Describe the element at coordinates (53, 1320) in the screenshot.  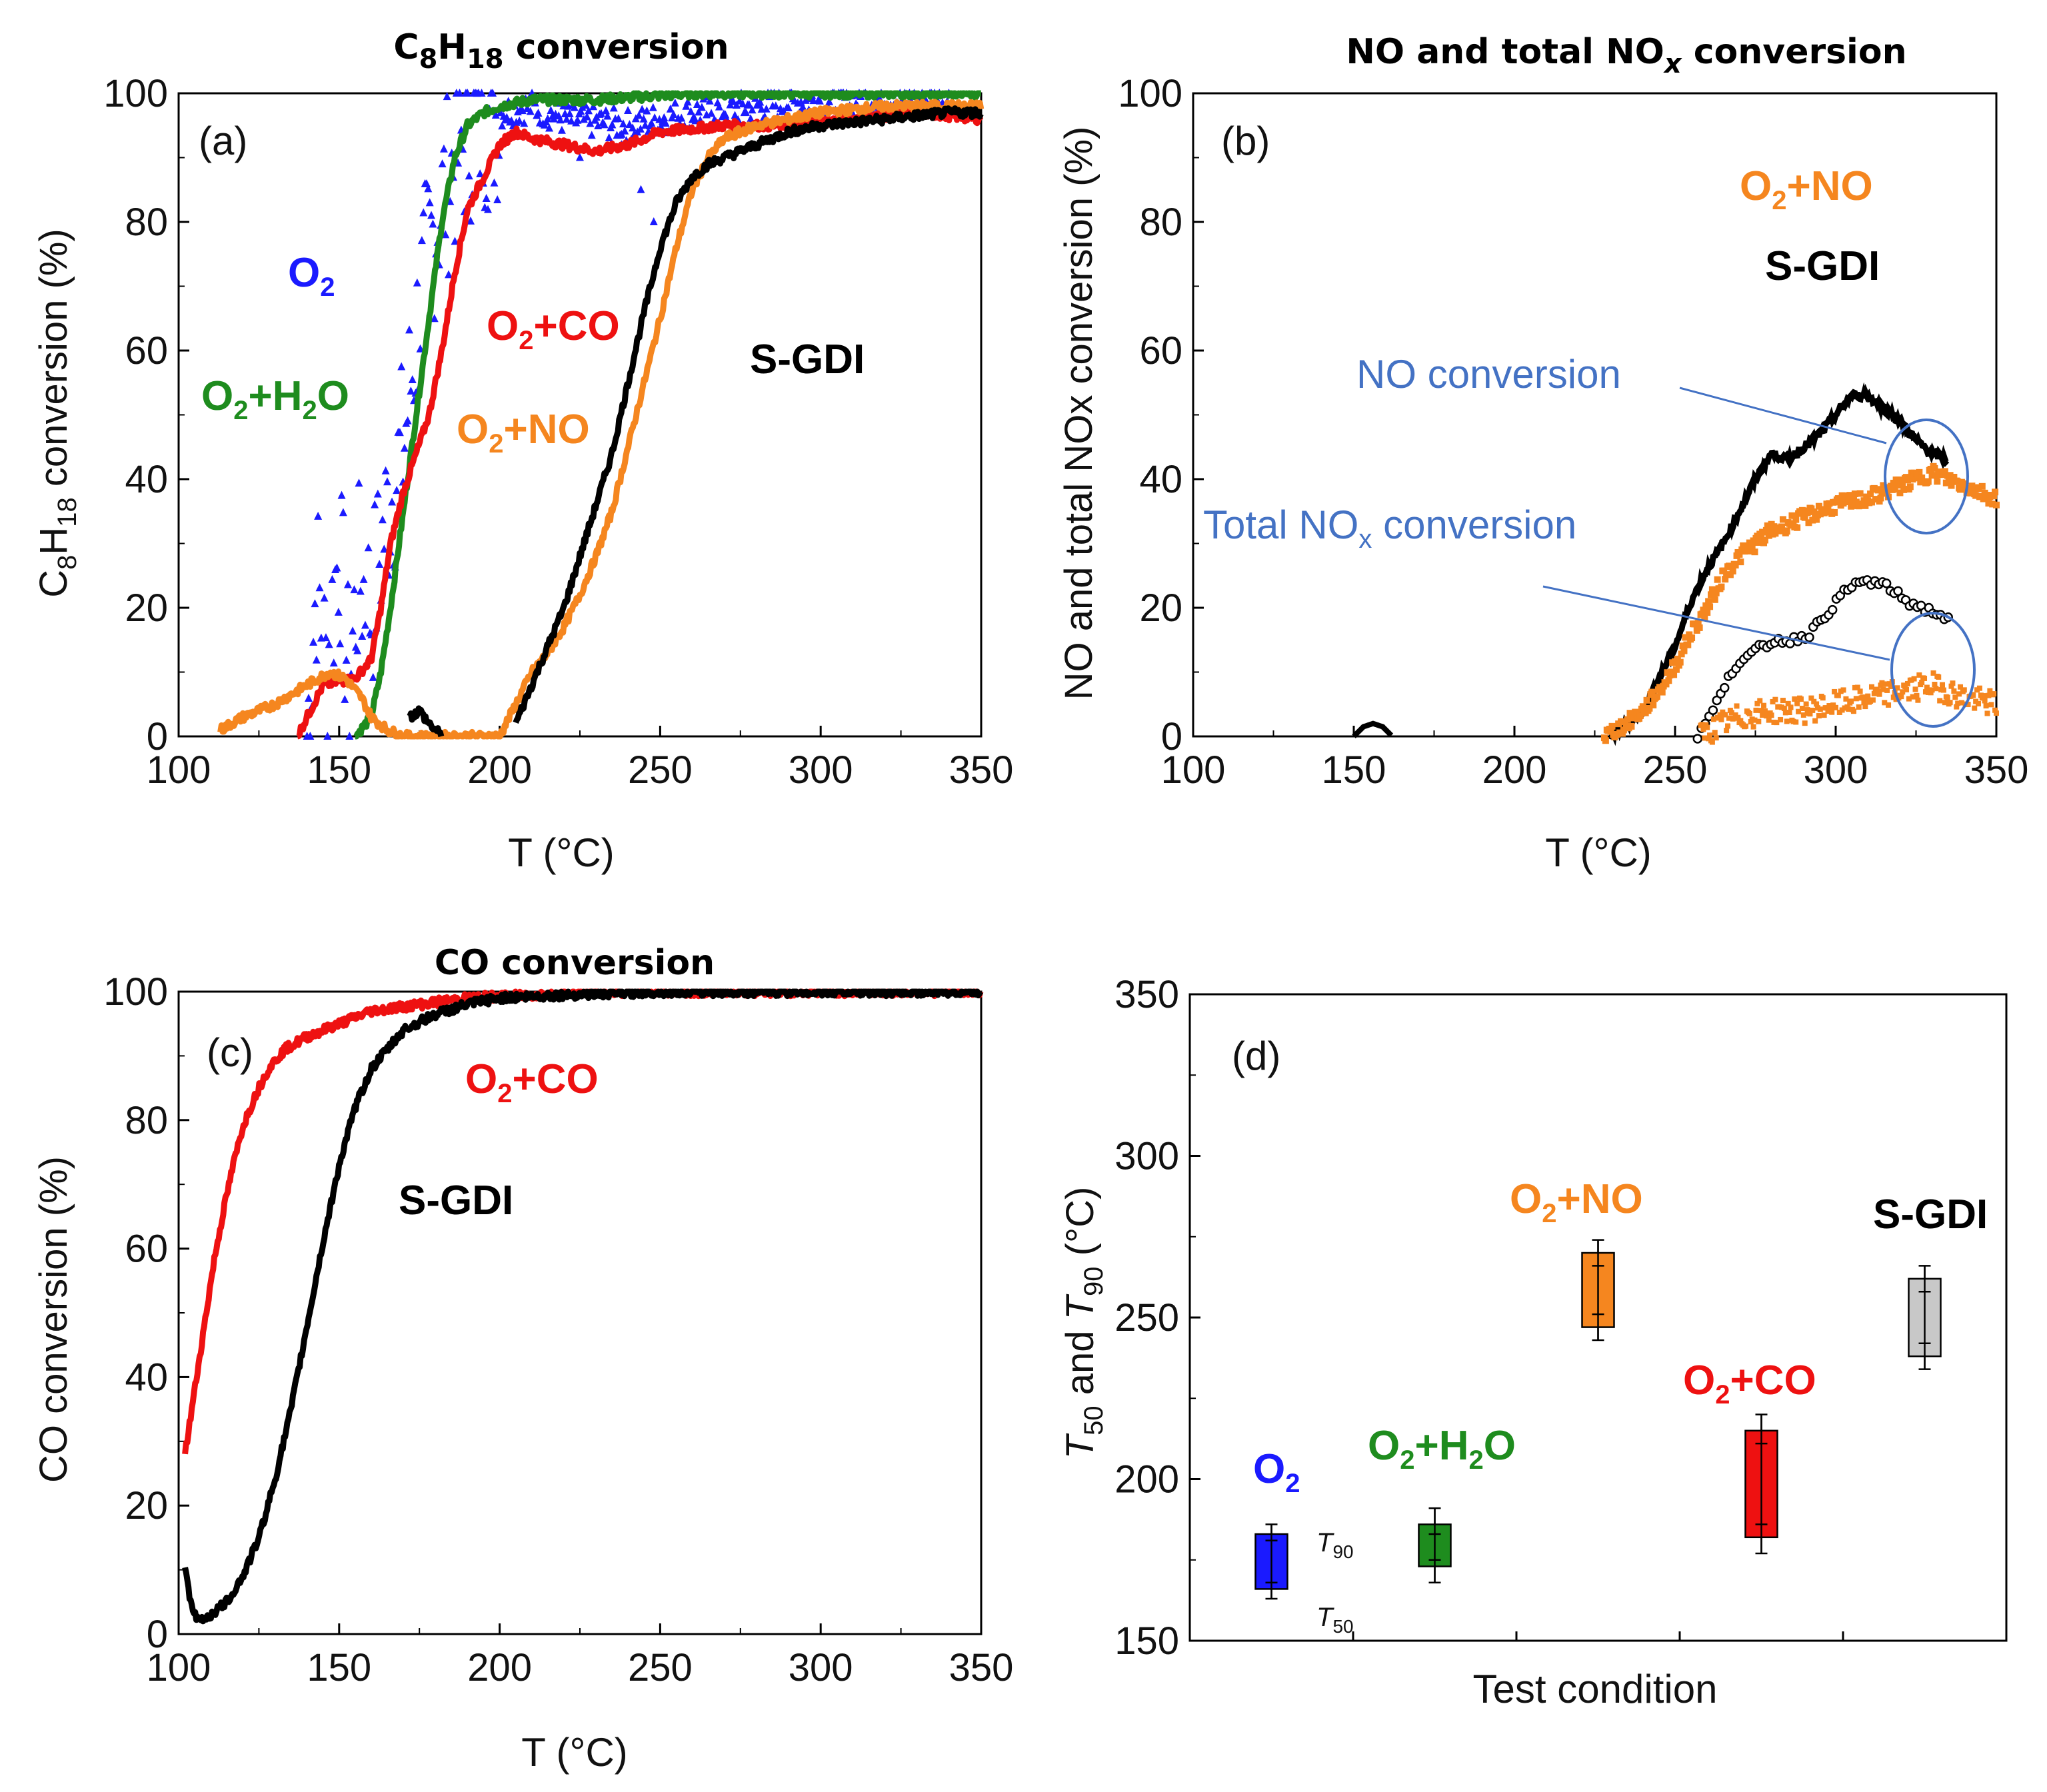
I see `ylabel-c: CO conversion (%)` at that location.